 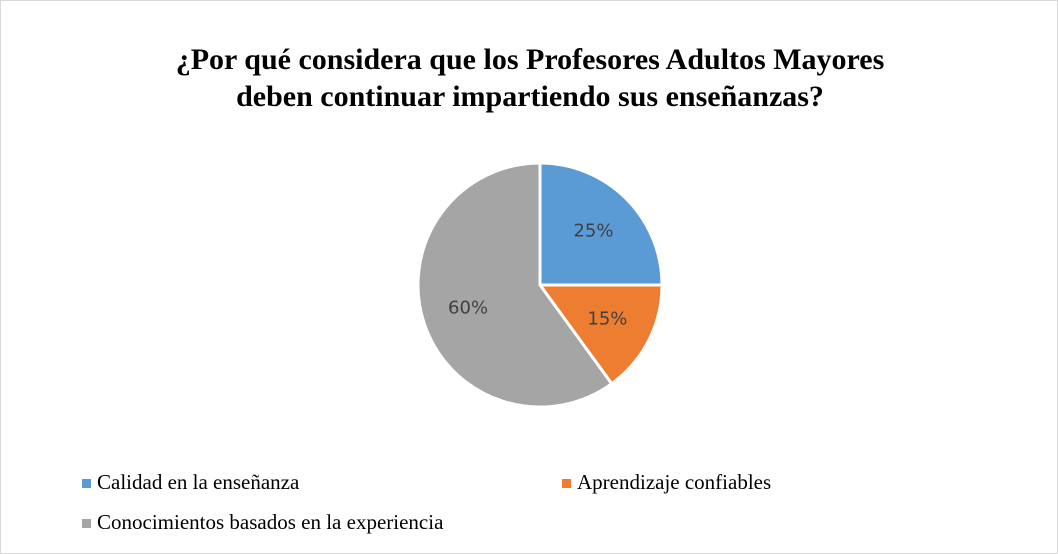 What do you see at coordinates (468, 307) in the screenshot?
I see `data-label: 60%` at bounding box center [468, 307].